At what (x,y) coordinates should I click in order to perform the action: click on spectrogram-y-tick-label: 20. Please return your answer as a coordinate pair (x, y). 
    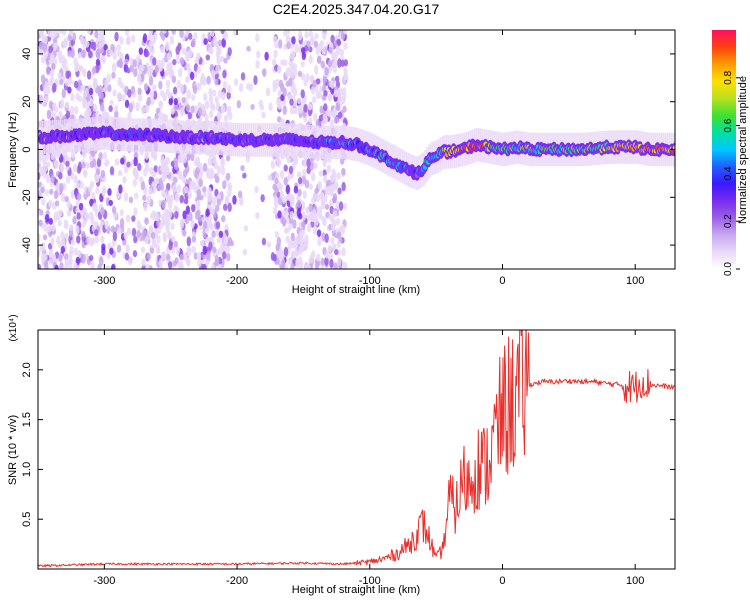
    Looking at the image, I should click on (27, 102).